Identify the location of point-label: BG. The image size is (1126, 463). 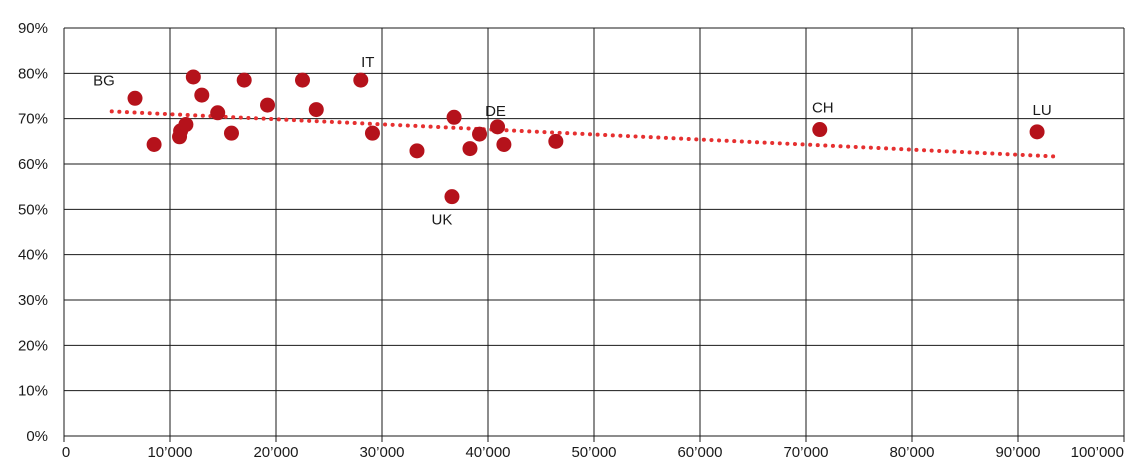
(104, 80).